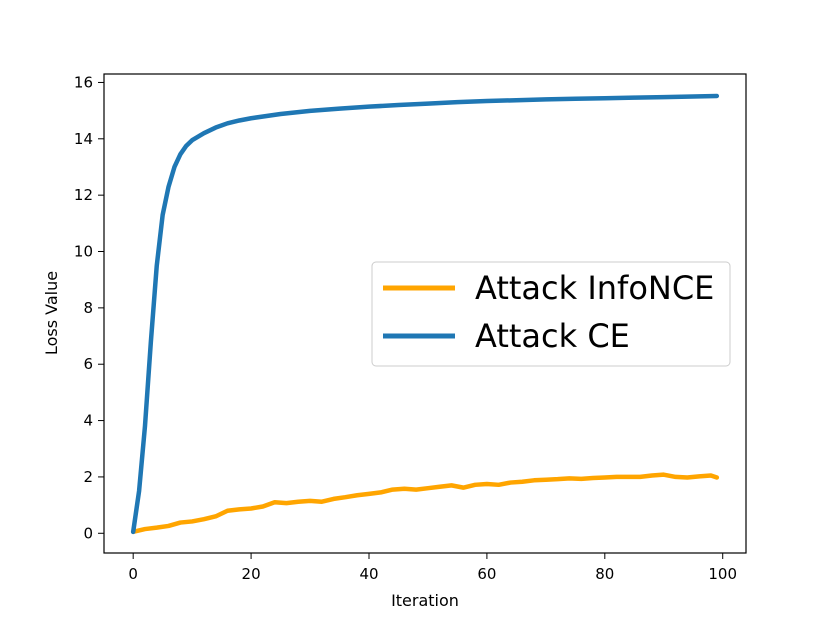 This screenshot has height=623, width=830. Describe the element at coordinates (594, 288) in the screenshot. I see `legend-label-attack-infonce: Attack InfoNCE` at that location.